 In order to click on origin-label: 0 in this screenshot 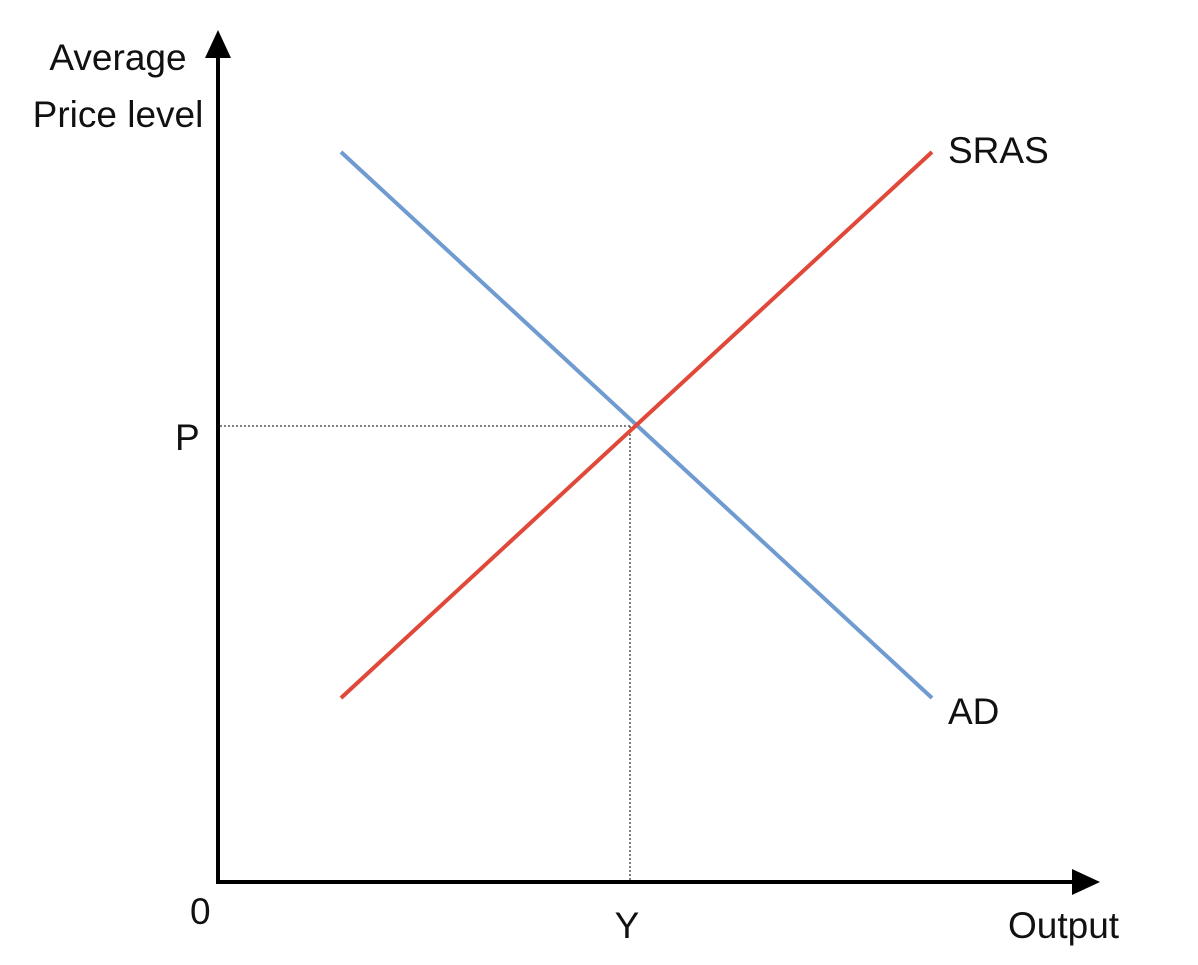, I will do `click(200, 911)`.